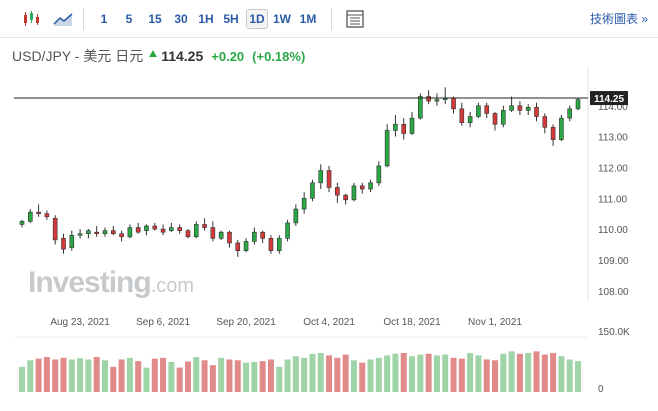  I want to click on toolbar: 1 5 15 30 1H 5H 1D 1W 1M 技術圖表 », so click(329, 19).